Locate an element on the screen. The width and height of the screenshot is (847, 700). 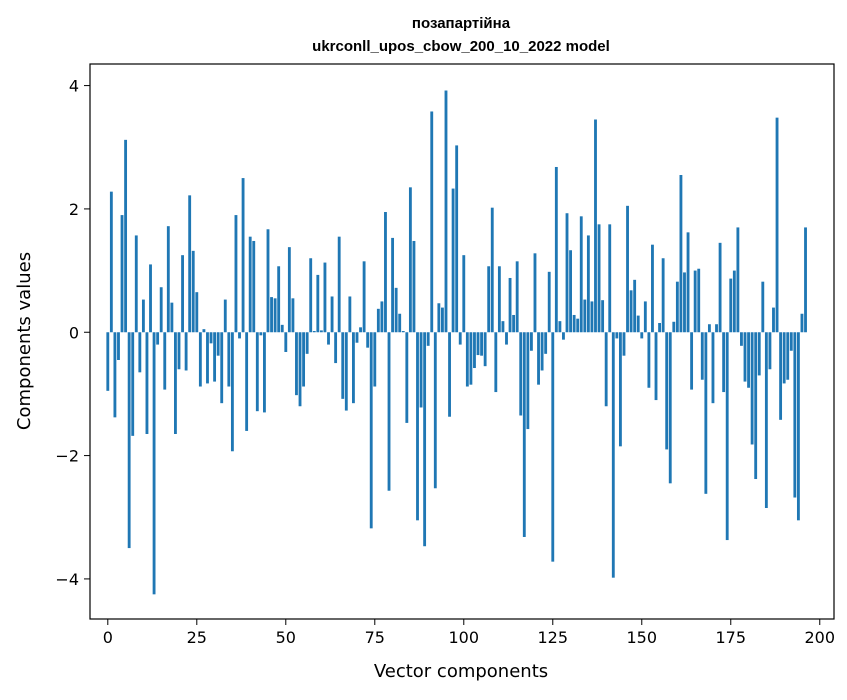
x-tick-label: 0 is located at coordinates (108, 637).